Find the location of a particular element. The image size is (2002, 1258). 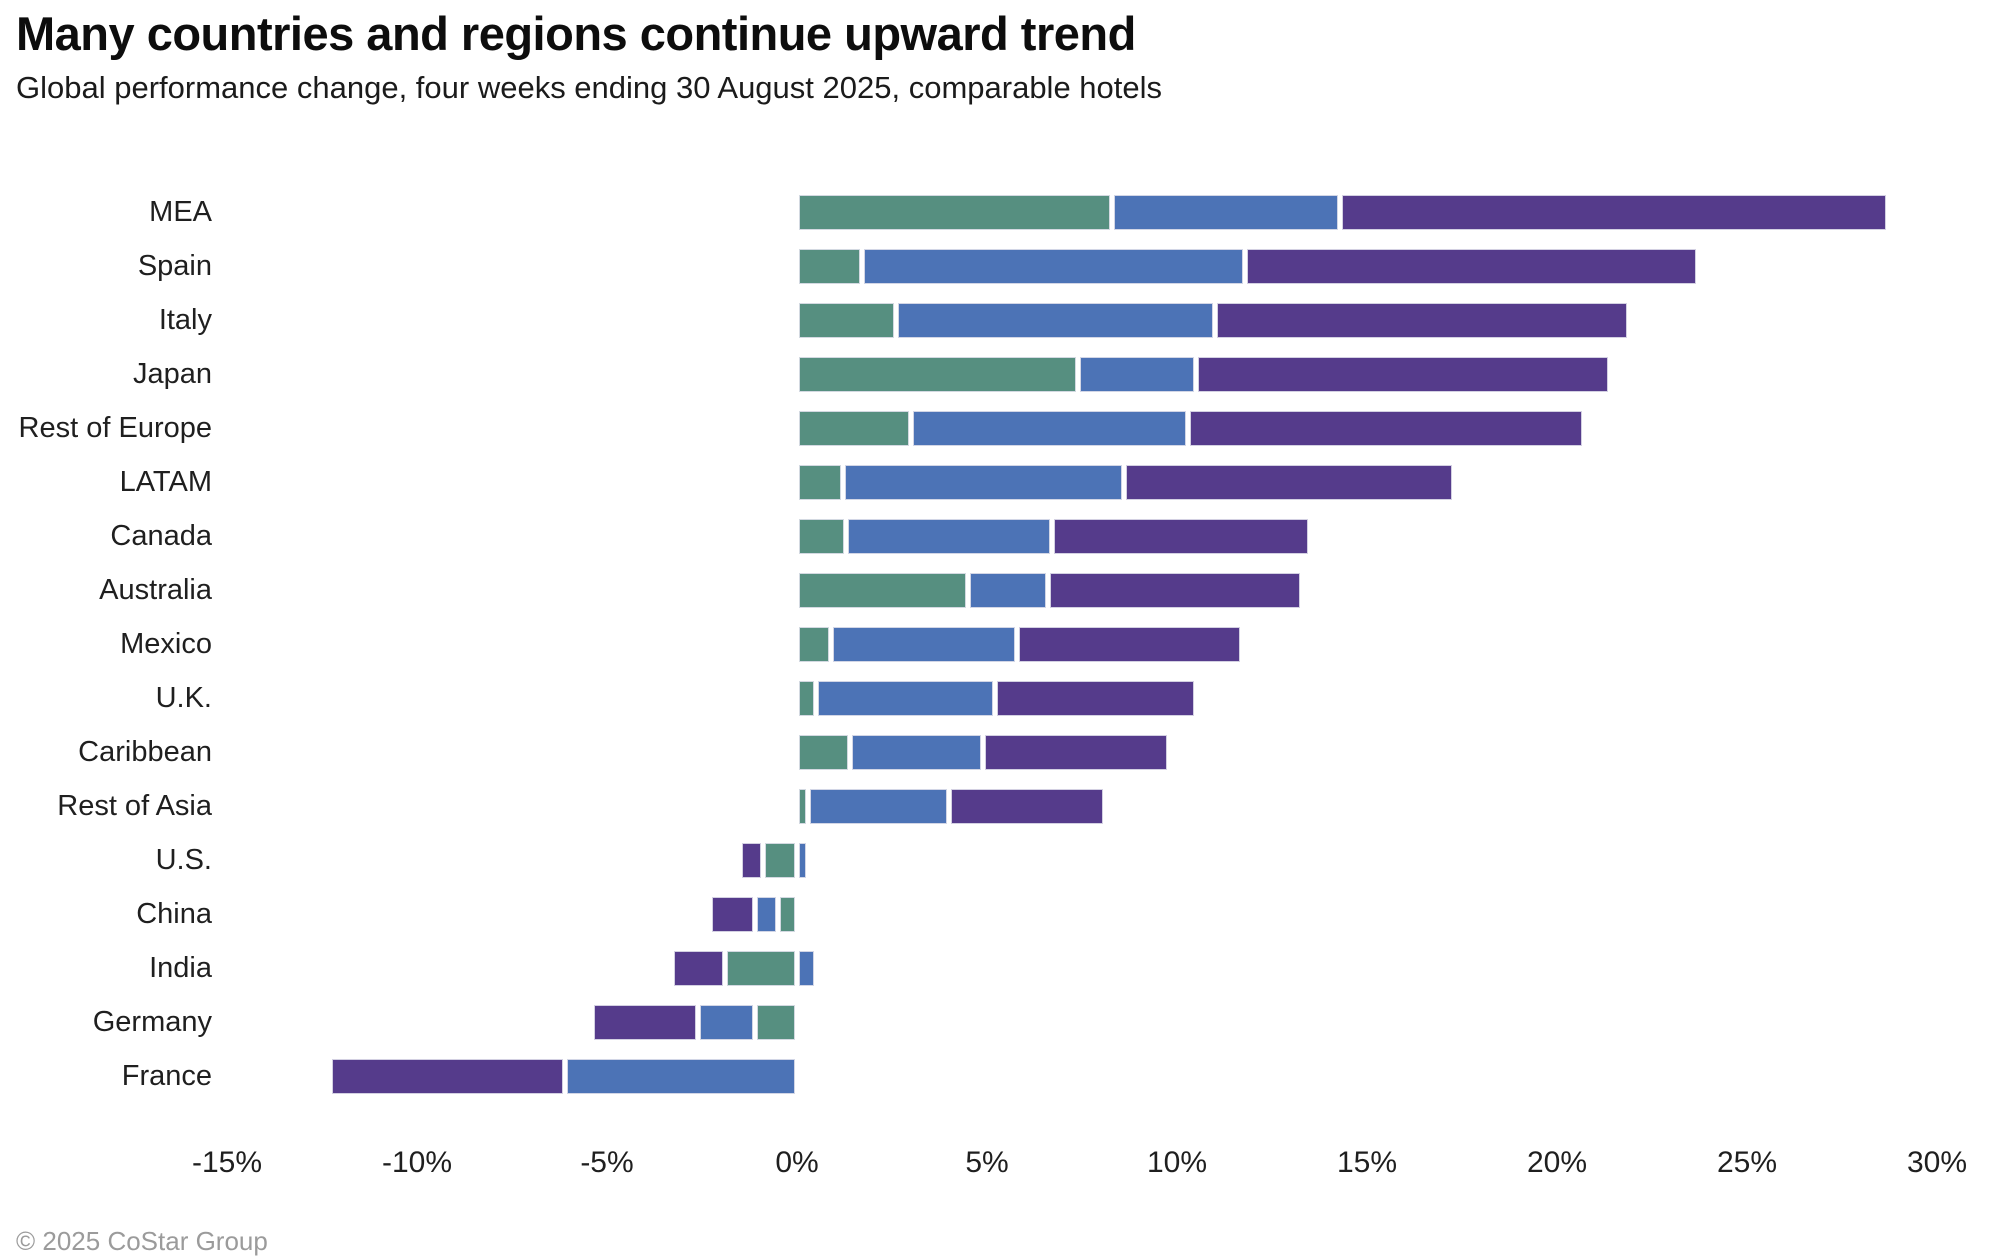

x-axis-tick-label: -10% is located at coordinates (417, 1162).